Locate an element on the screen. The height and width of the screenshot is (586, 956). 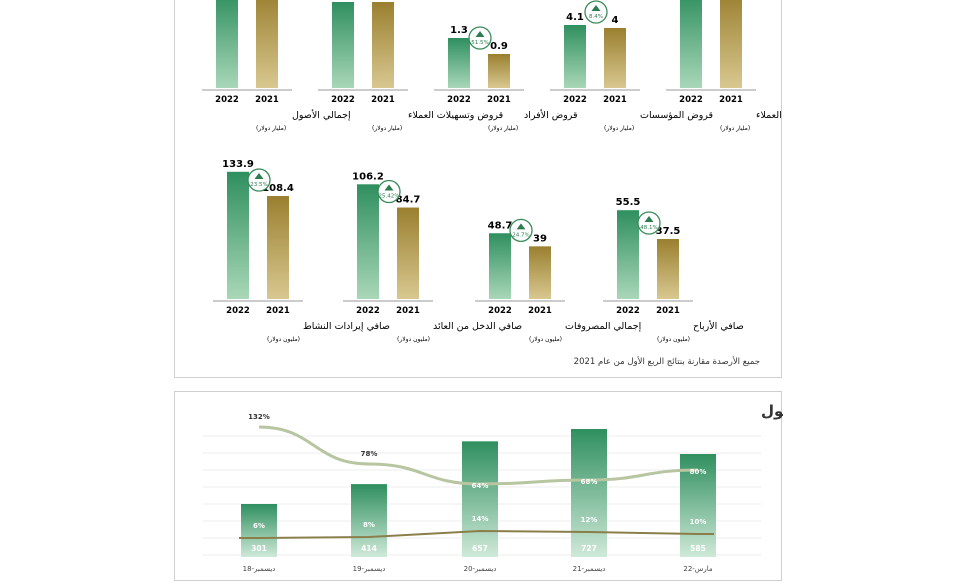
ratio-label: 6% is located at coordinates (259, 526).